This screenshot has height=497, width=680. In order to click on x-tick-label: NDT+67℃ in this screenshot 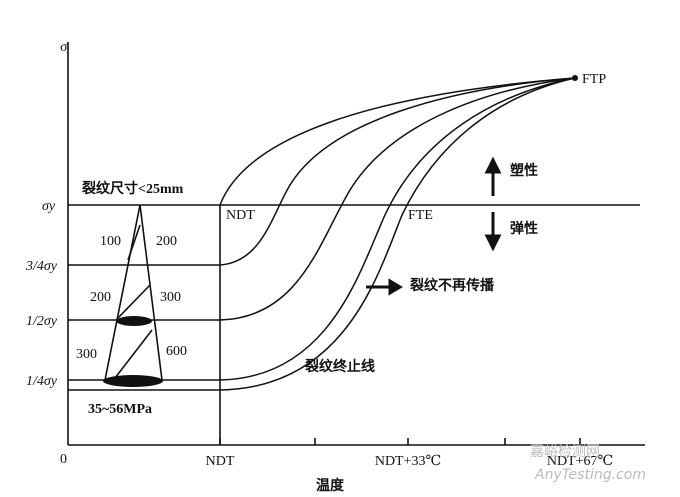, I will do `click(580, 461)`.